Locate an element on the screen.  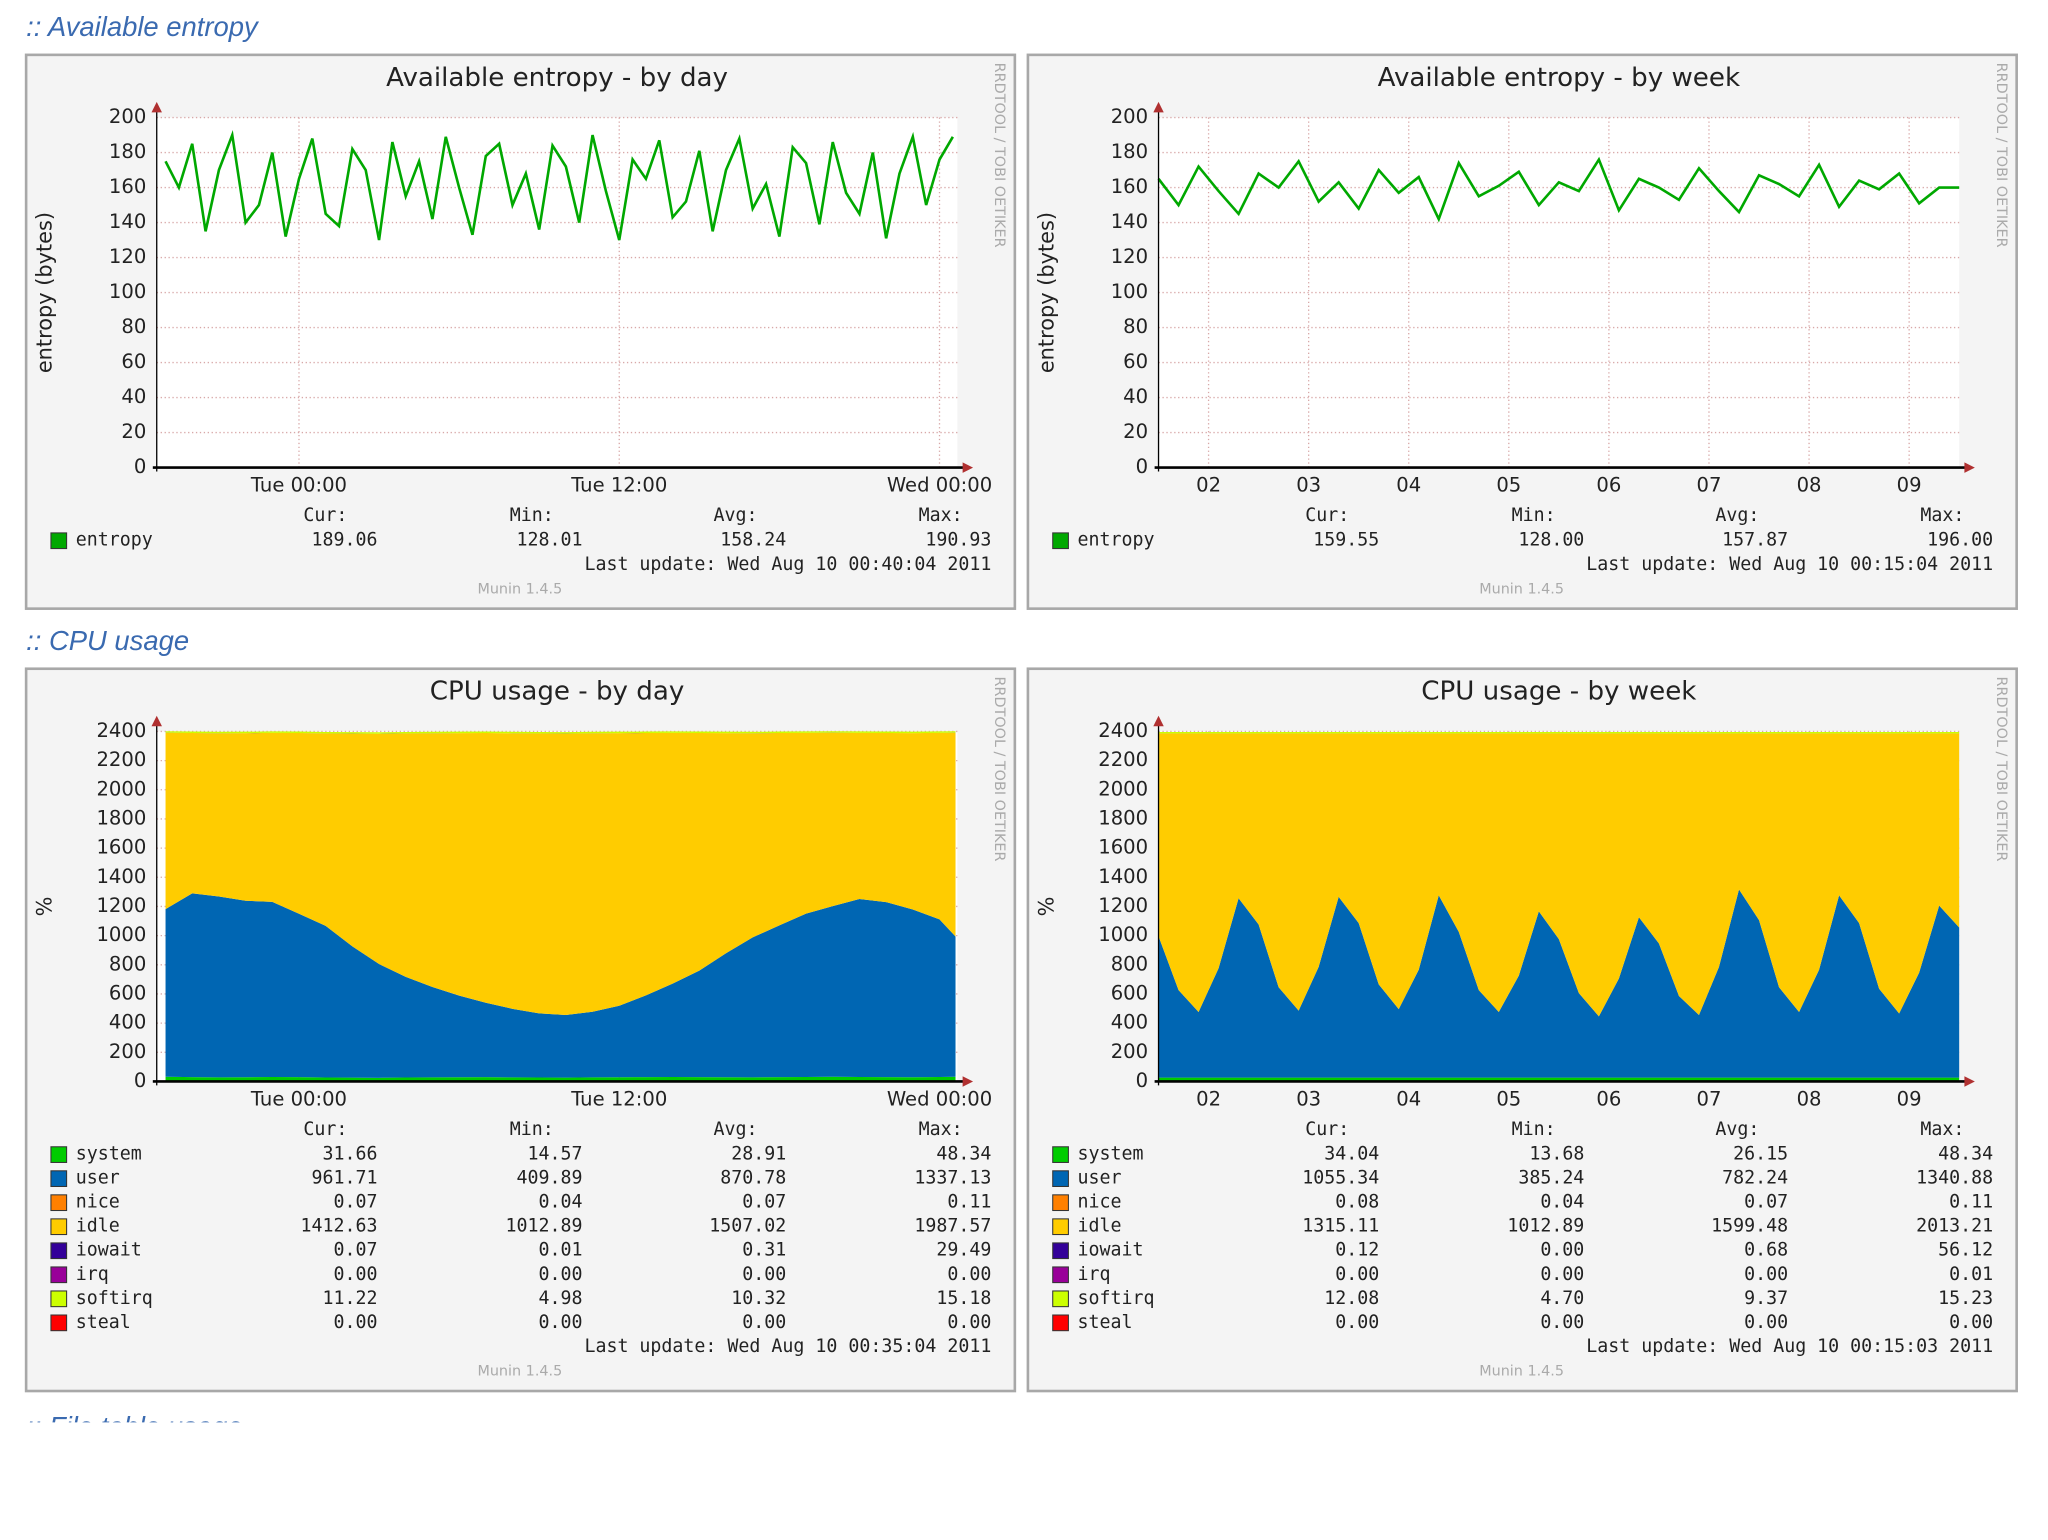
graph-title: Available entropy - by day is located at coordinates (557, 78).